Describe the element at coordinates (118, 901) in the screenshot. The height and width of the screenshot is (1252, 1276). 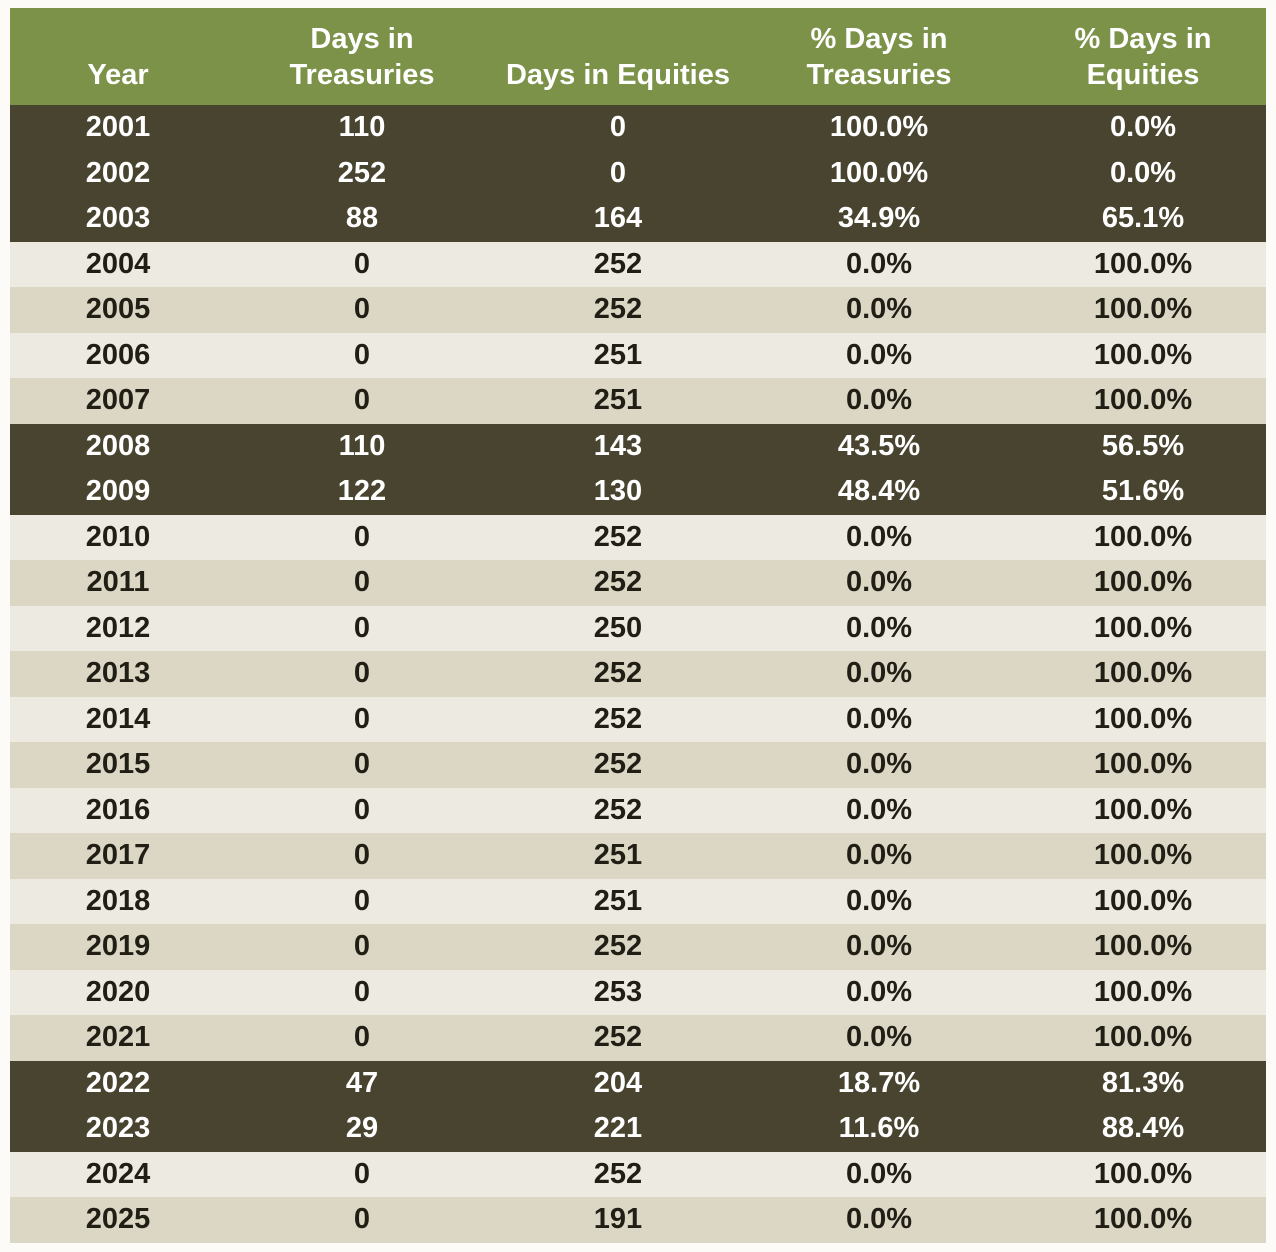
I see `cell-year: 2018` at that location.